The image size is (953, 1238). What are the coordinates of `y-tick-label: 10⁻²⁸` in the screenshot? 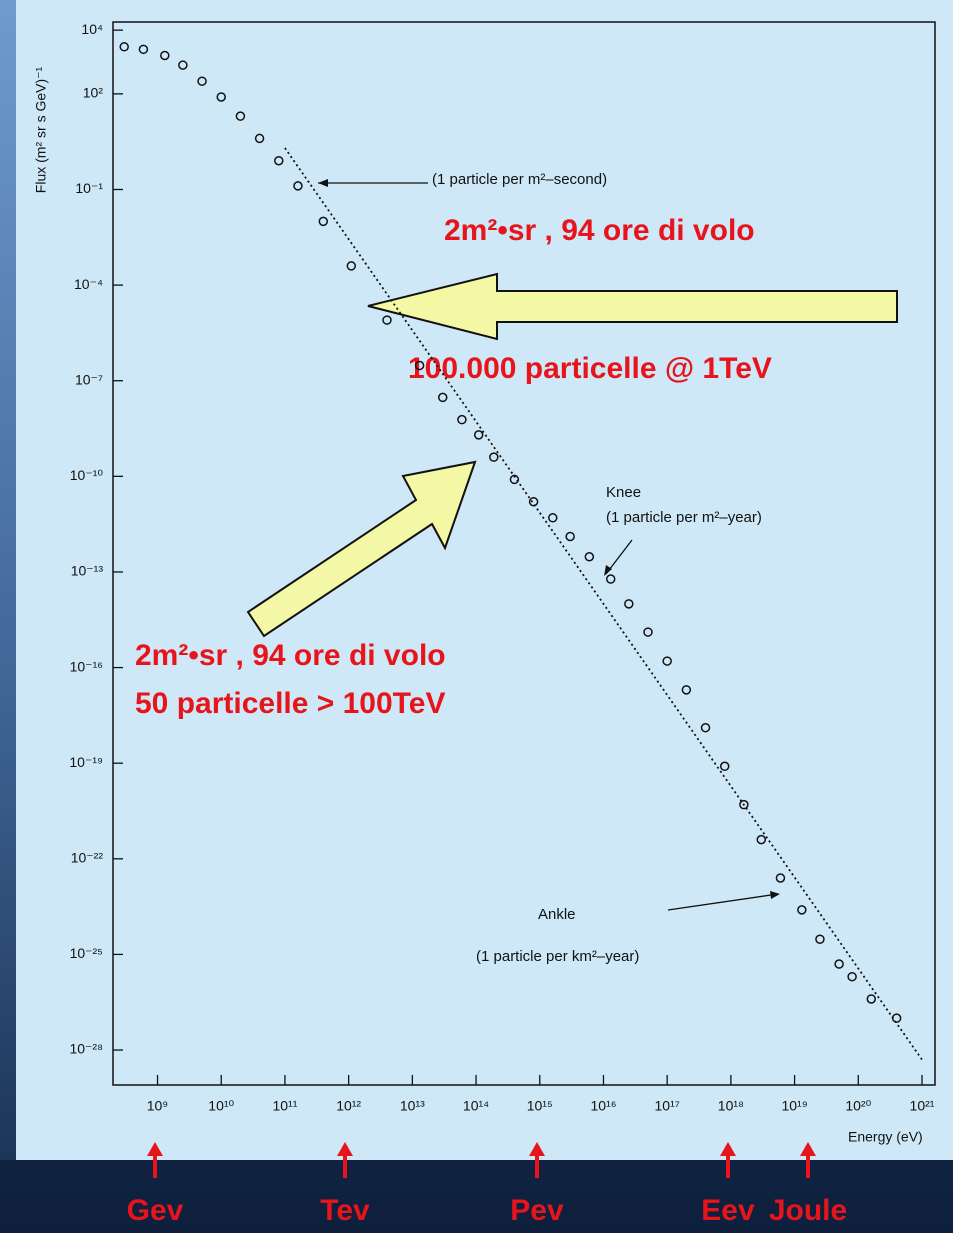 It's located at (86, 1049).